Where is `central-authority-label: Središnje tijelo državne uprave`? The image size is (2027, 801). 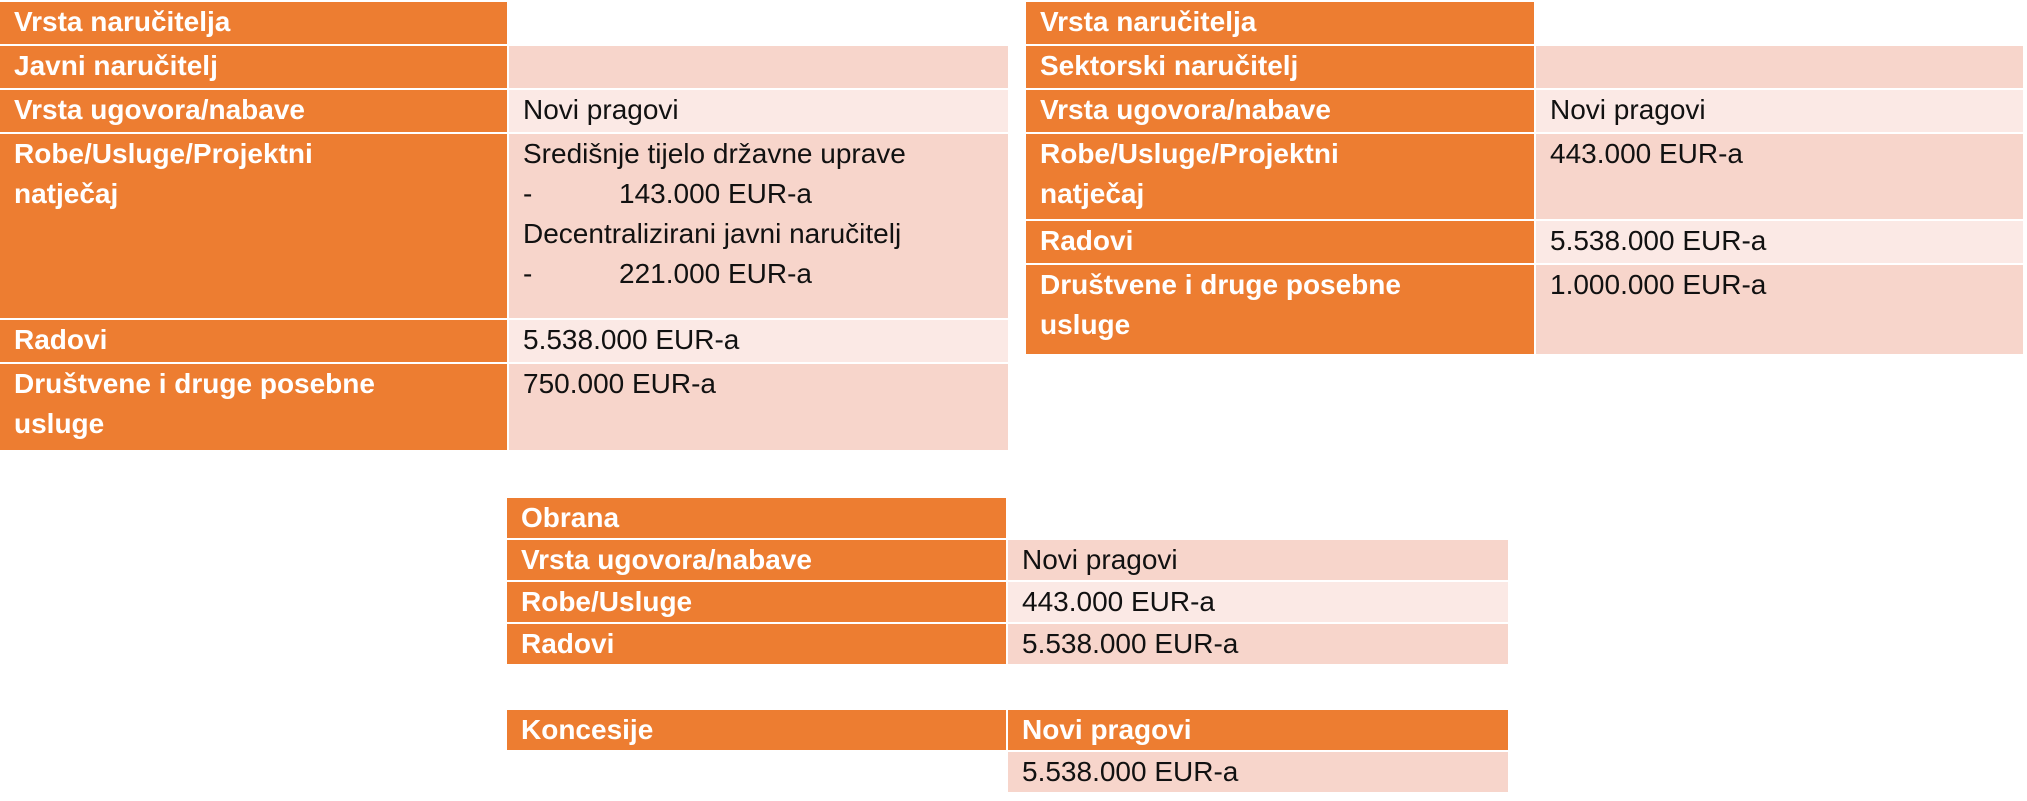 central-authority-label: Središnje tijelo državne uprave is located at coordinates (714, 153).